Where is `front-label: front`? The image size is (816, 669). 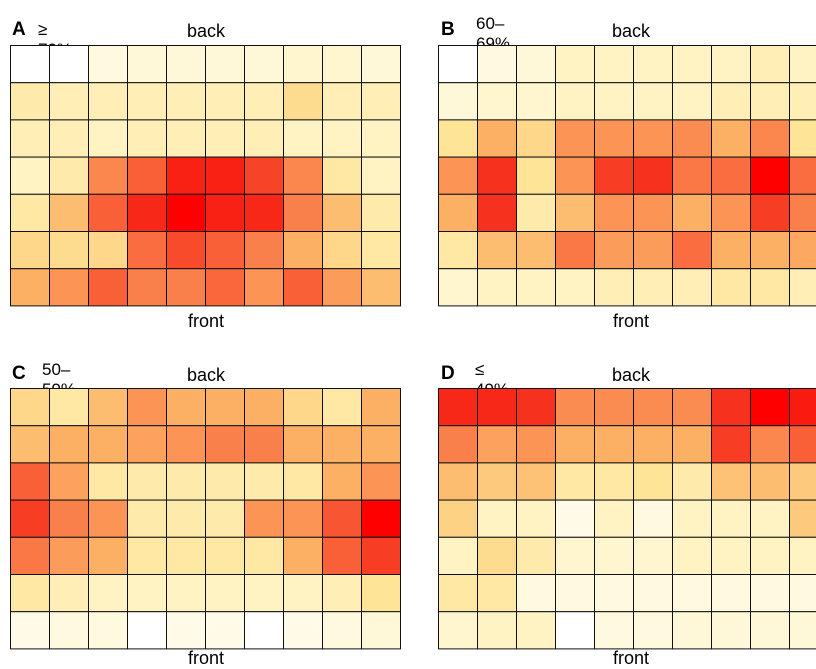 front-label: front is located at coordinates (631, 321).